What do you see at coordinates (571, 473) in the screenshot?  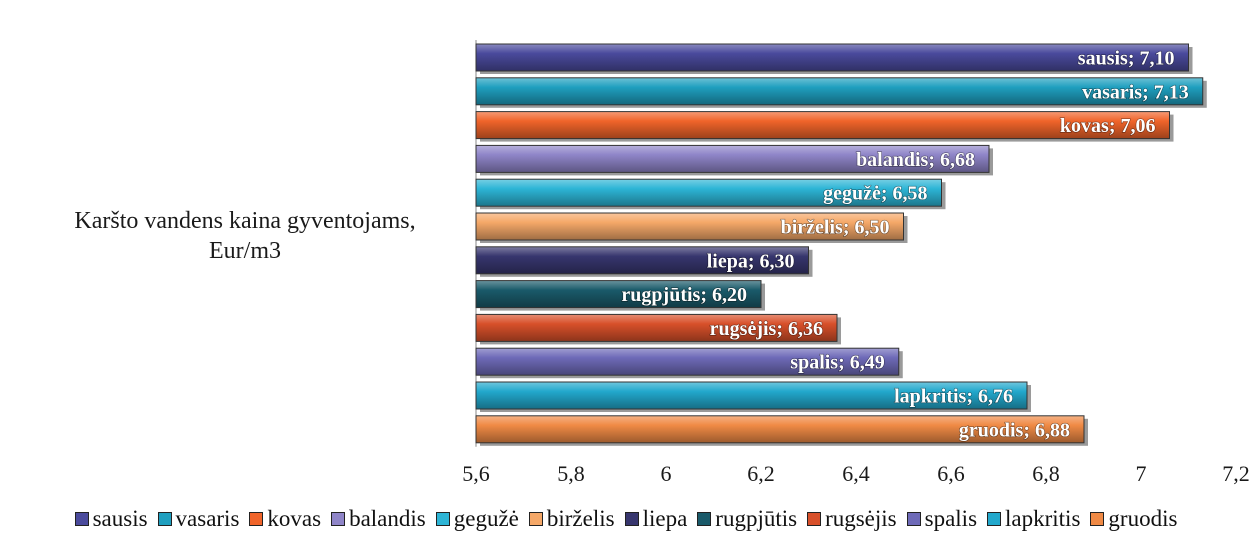 I see `x-tick-label: 5,8` at bounding box center [571, 473].